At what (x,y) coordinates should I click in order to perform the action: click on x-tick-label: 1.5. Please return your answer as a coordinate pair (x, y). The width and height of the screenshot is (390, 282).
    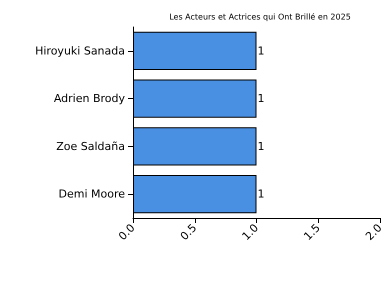
    Looking at the image, I should click on (312, 232).